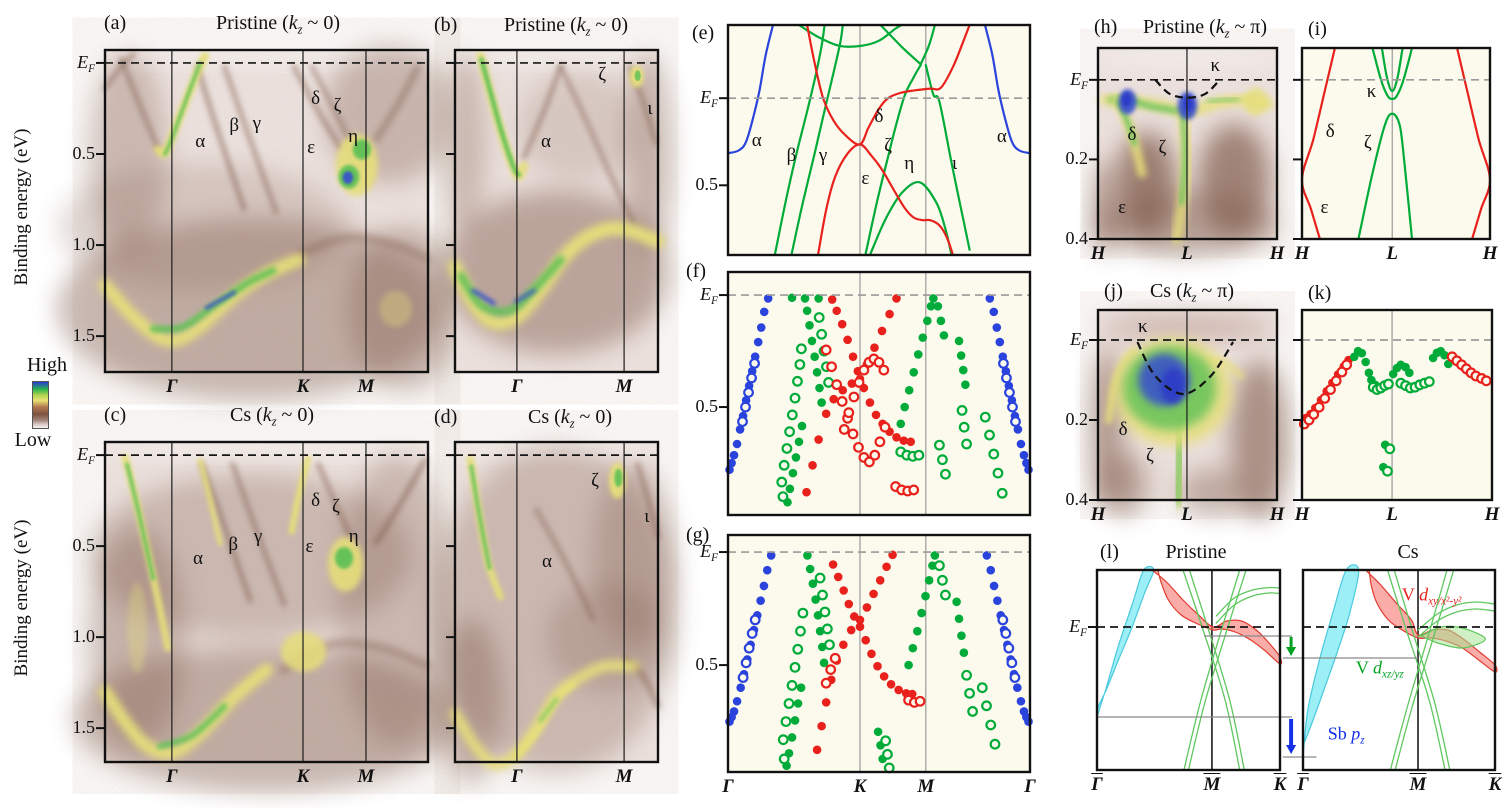 The height and width of the screenshot is (808, 1509). I want to click on x-tick-i-H: H, so click(1302, 253).